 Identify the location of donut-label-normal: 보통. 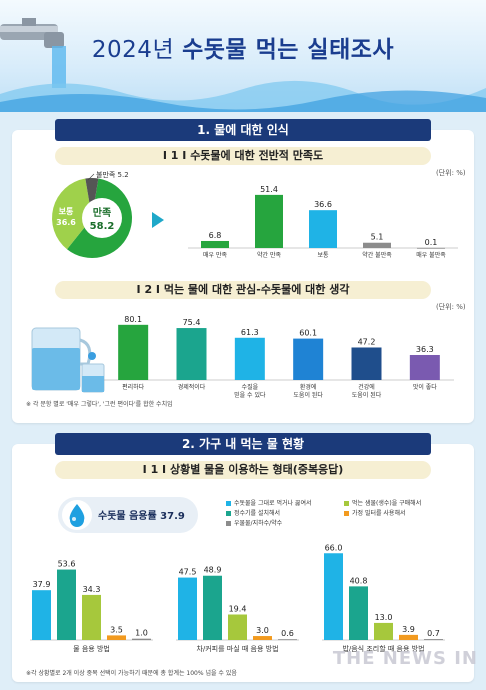
(66, 211).